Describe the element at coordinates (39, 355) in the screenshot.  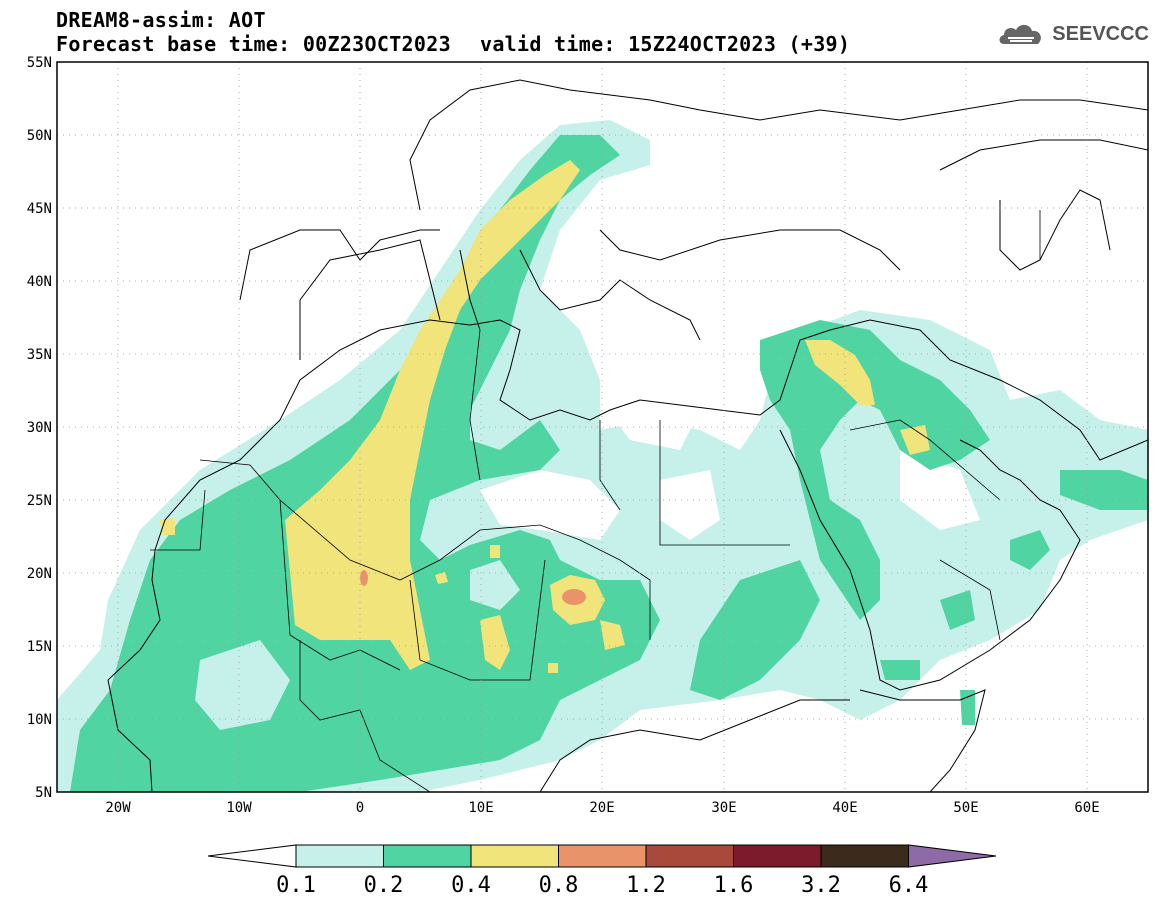
I see `lat-label: 35N` at that location.